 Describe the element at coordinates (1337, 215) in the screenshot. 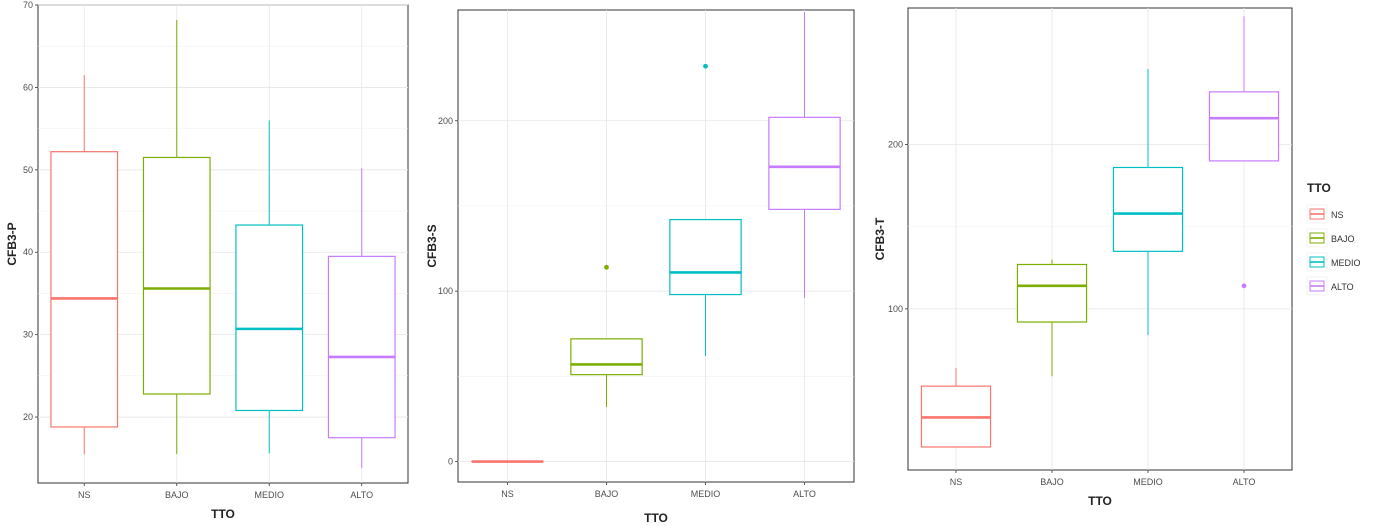

I see `legend-label: NS` at that location.